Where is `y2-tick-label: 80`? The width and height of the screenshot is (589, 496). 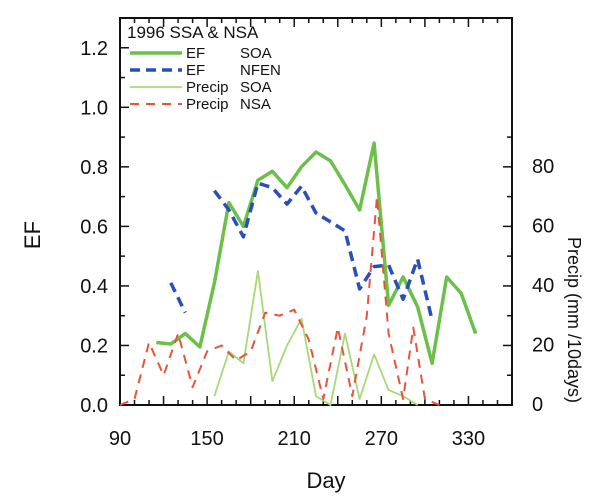 y2-tick-label: 80 is located at coordinates (543, 167).